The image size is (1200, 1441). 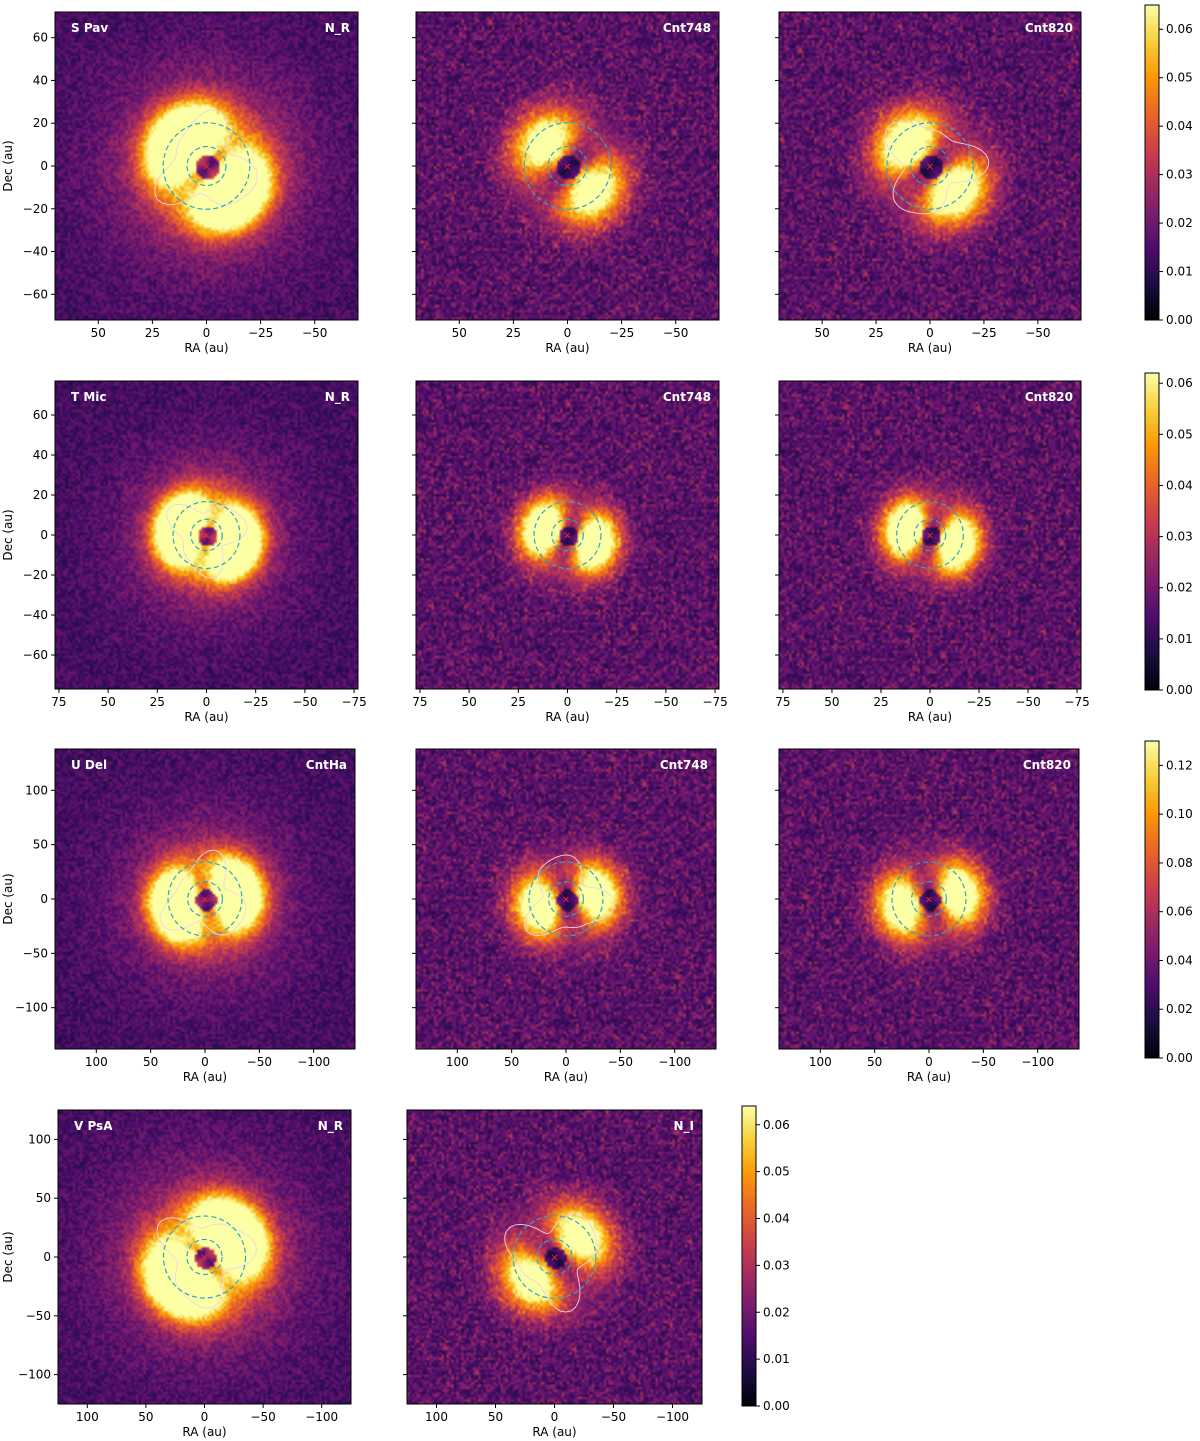 I want to click on colorbar-3: 0.00 0.01 0.02 0.03 0.04 0.05 0.06, so click(x=765, y=1259).